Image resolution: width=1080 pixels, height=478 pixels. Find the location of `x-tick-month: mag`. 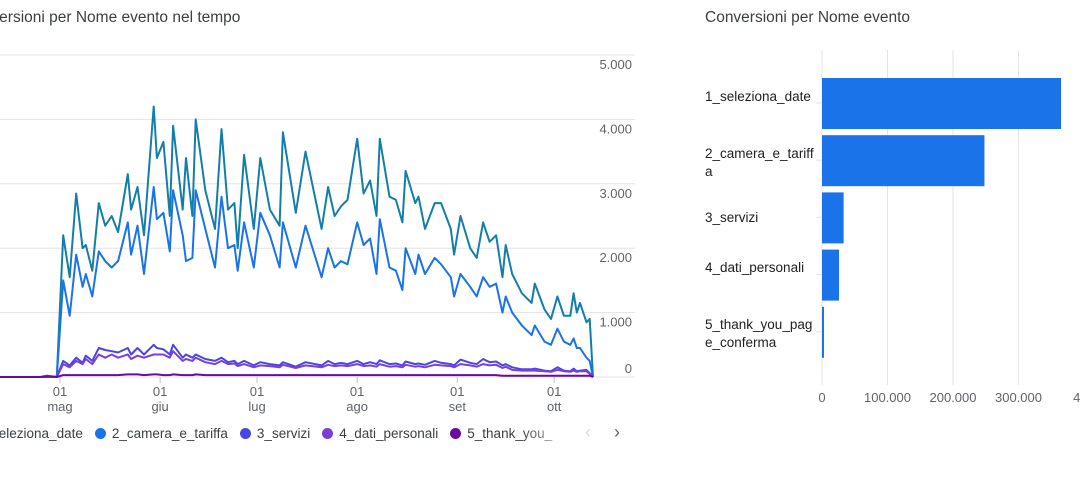

x-tick-month: mag is located at coordinates (59, 406).